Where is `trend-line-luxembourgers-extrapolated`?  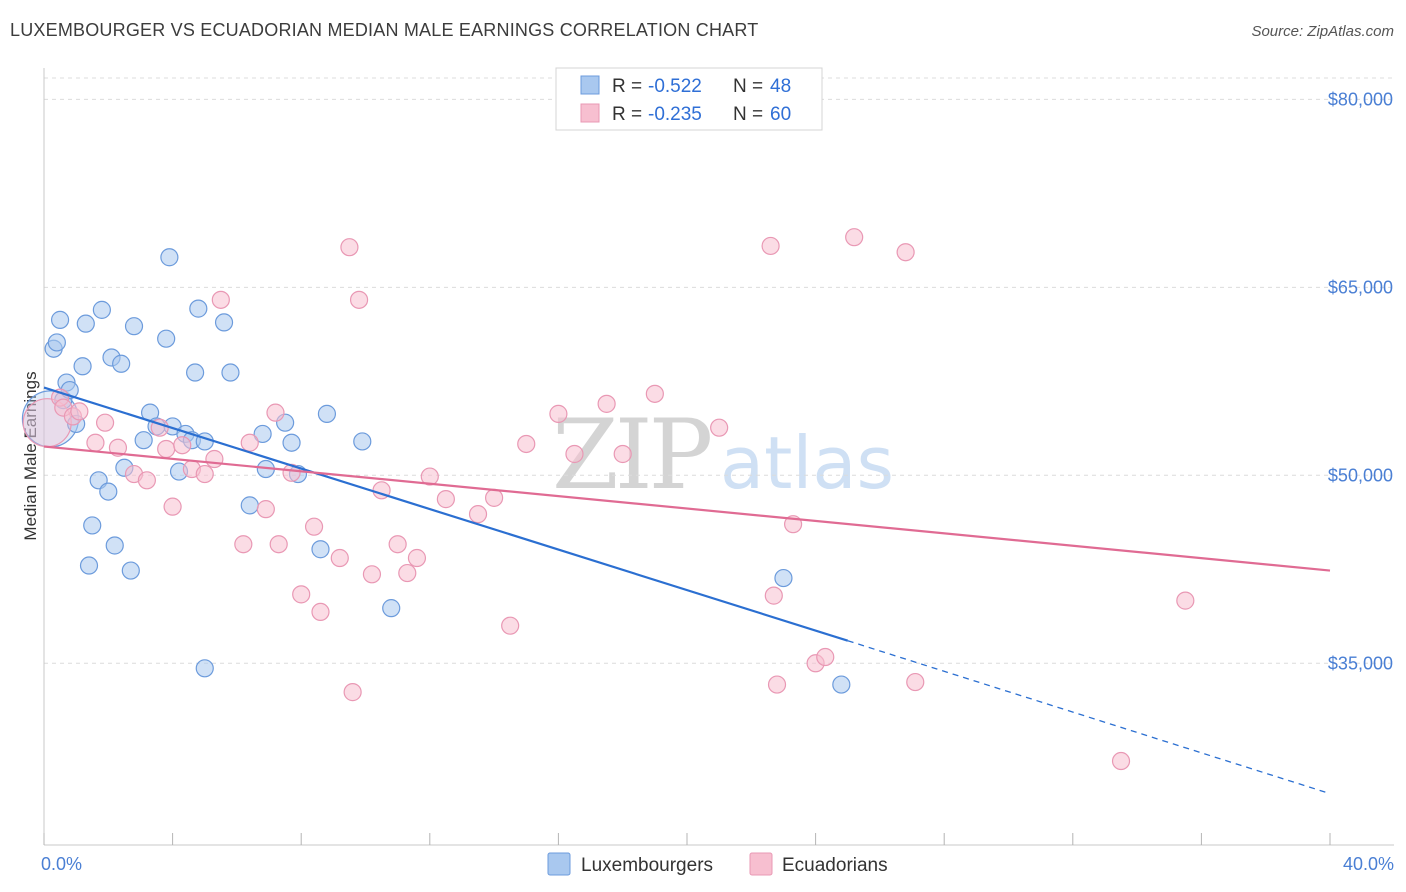 trend-line-luxembourgers-extrapolated is located at coordinates (1089, 717).